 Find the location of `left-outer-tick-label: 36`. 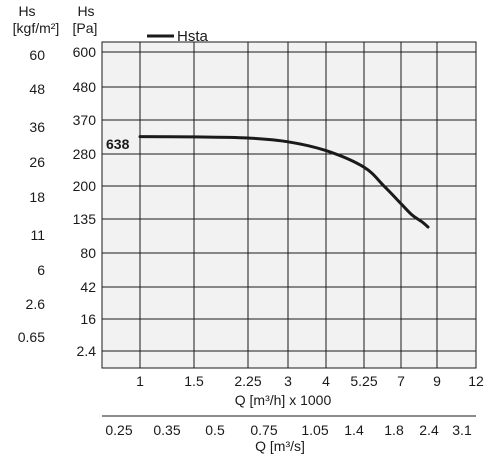

left-outer-tick-label: 36 is located at coordinates (37, 127).